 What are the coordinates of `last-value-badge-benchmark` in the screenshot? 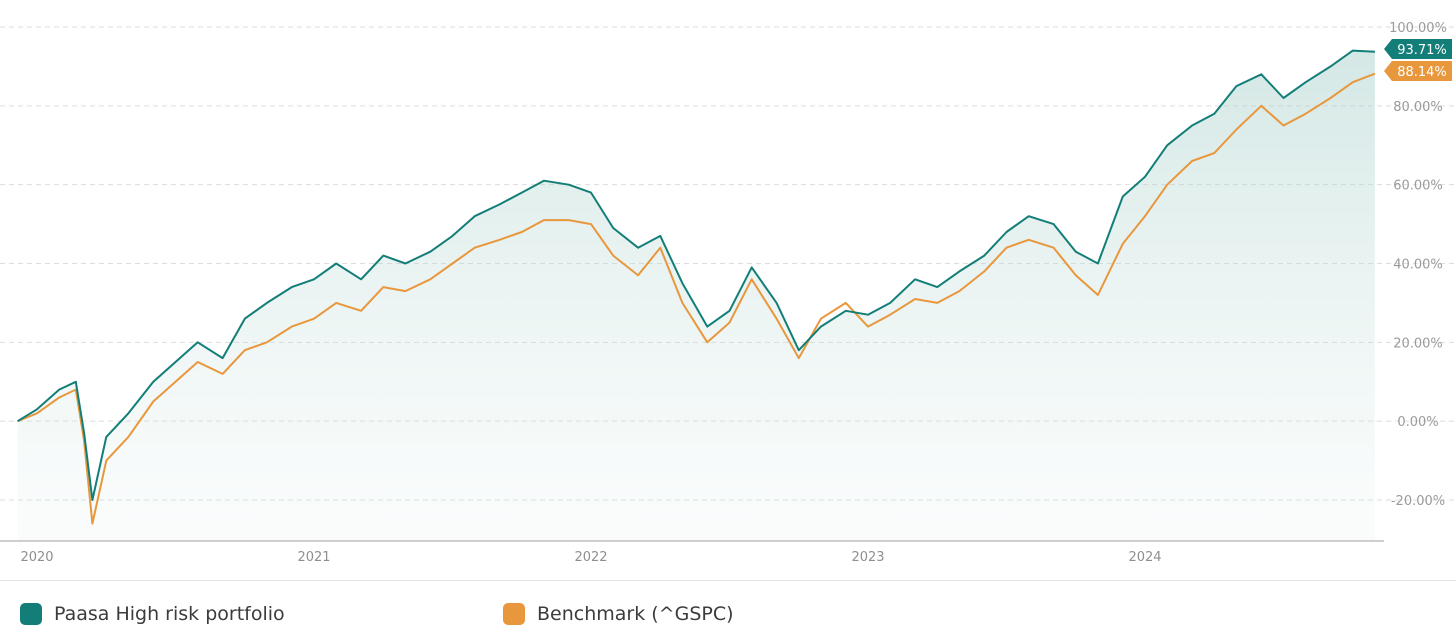 It's located at (1418, 71).